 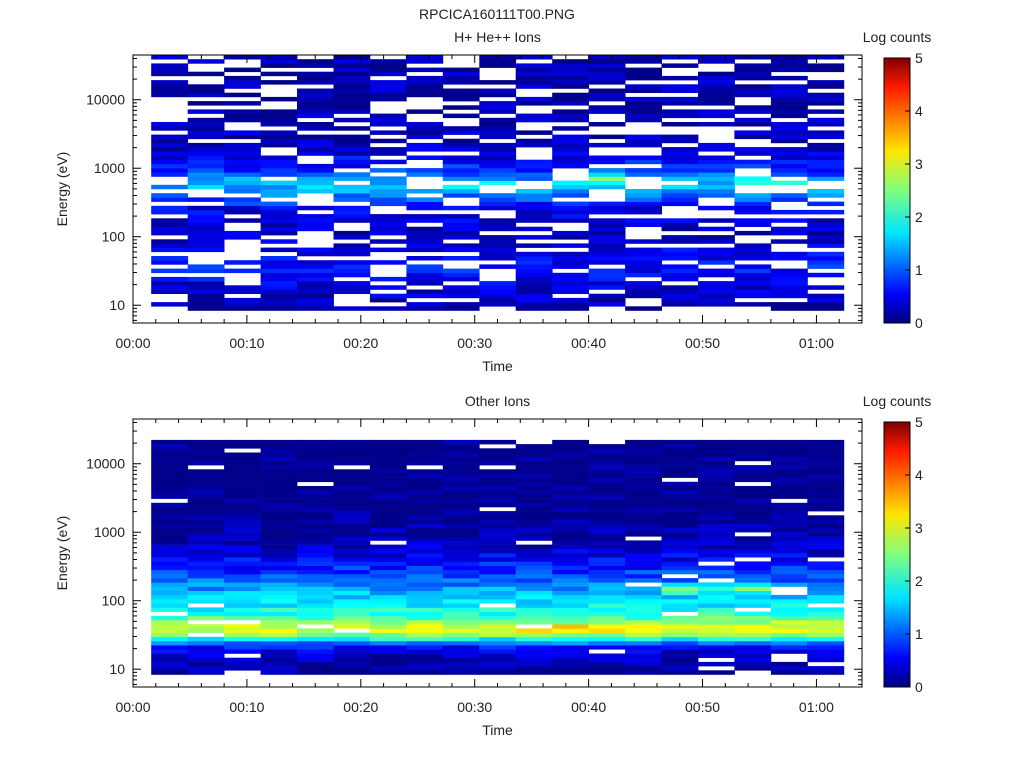 I want to click on y-tick-label: 10000, so click(x=105, y=464).